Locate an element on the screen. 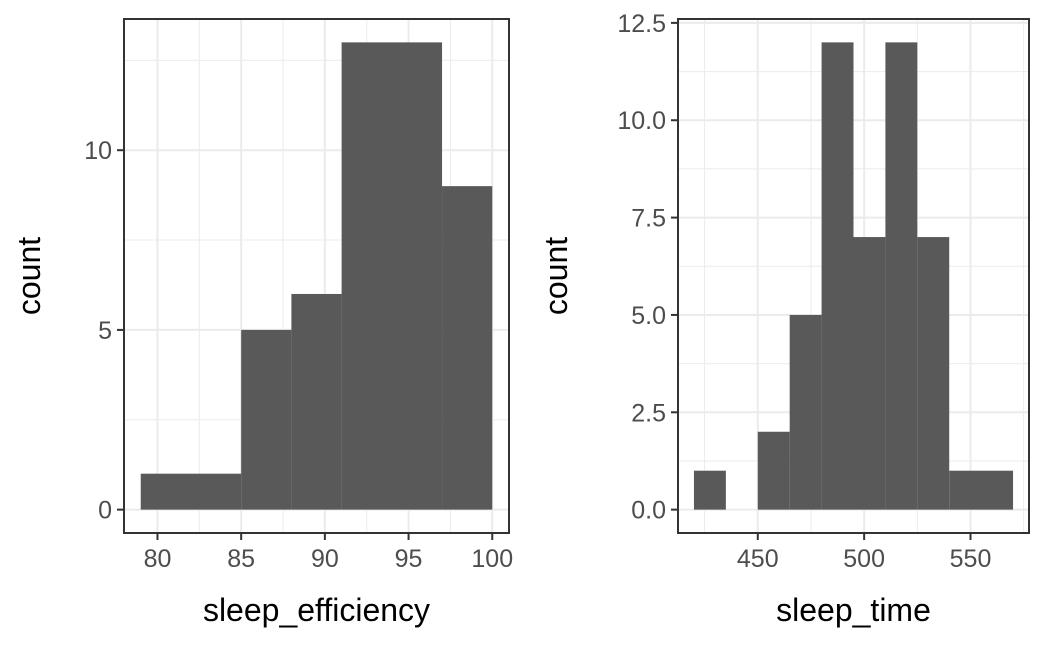  y-tick-label: 10.0 is located at coordinates (641, 121).